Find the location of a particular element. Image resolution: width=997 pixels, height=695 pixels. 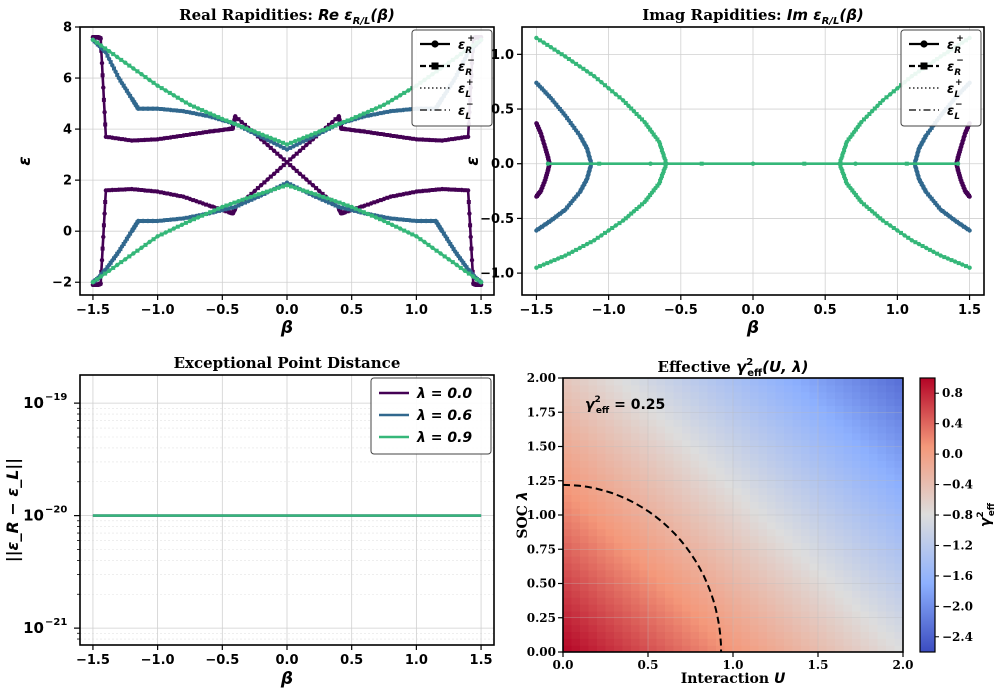

legend-label: εL+ is located at coordinates (466, 89).